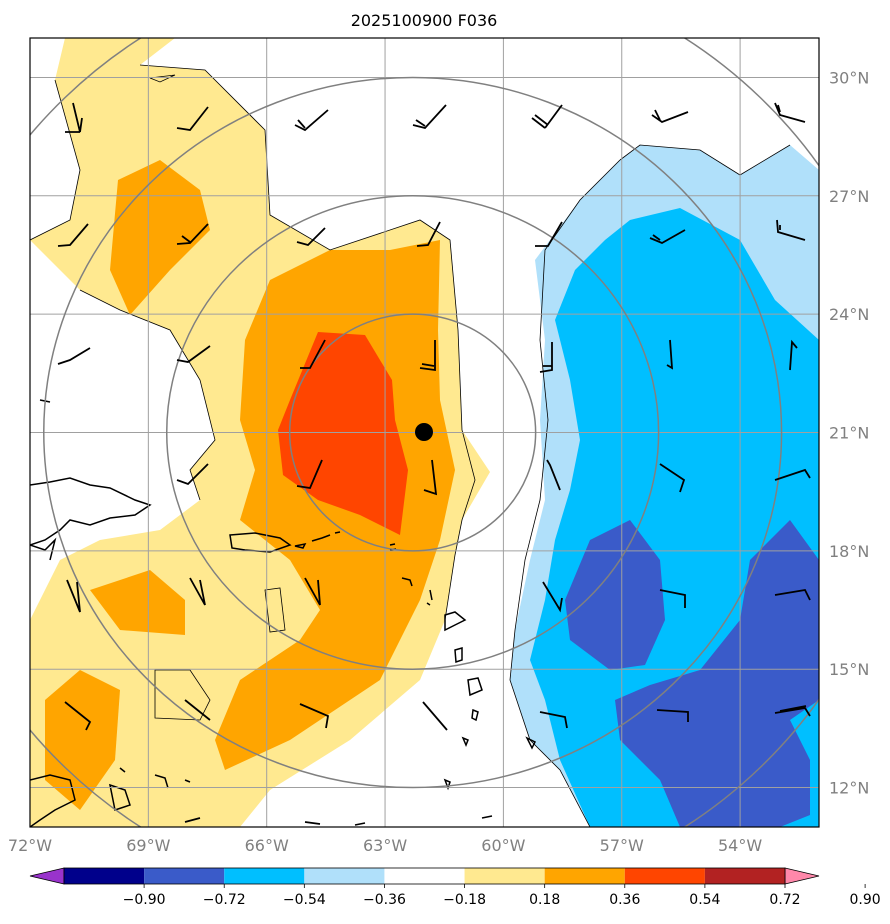 The height and width of the screenshot is (924, 890). I want to click on colorbar-label: 0.36, so click(624, 900).